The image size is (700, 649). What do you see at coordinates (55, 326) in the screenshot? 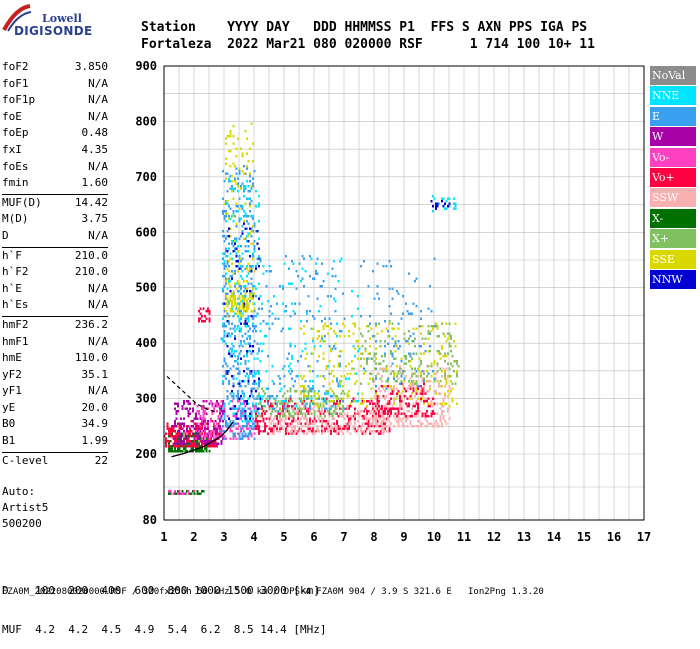
I see `param-row: hmF2 236.2` at bounding box center [55, 326].